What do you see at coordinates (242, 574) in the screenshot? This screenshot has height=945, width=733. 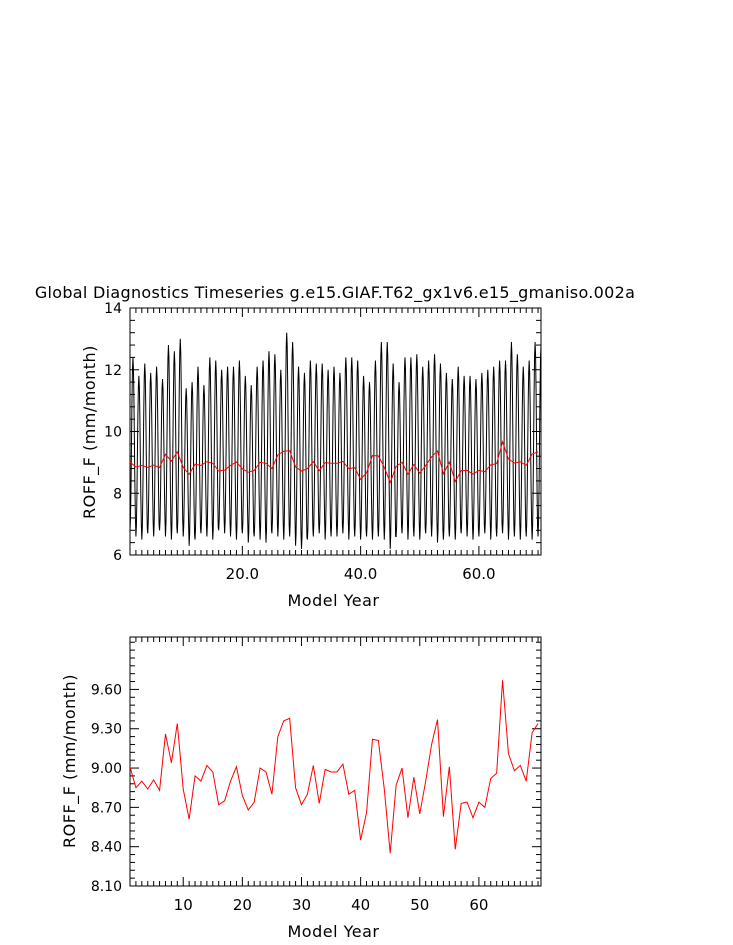 I see `x-tick-label: 20.0` at bounding box center [242, 574].